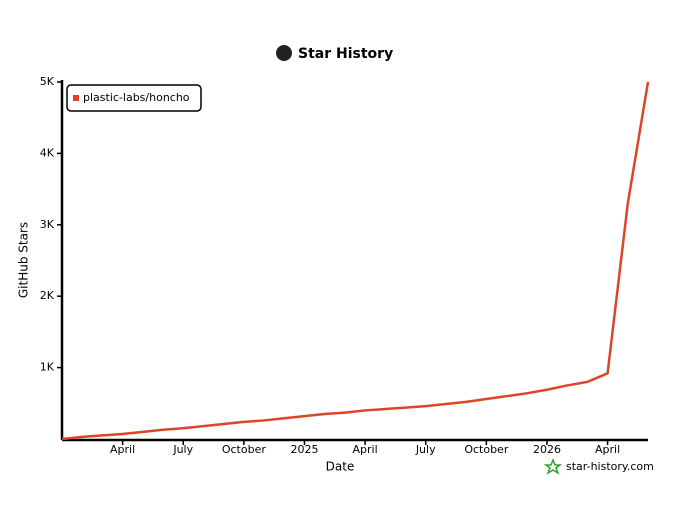  What do you see at coordinates (610, 466) in the screenshot?
I see `watermark: star-history.com` at bounding box center [610, 466].